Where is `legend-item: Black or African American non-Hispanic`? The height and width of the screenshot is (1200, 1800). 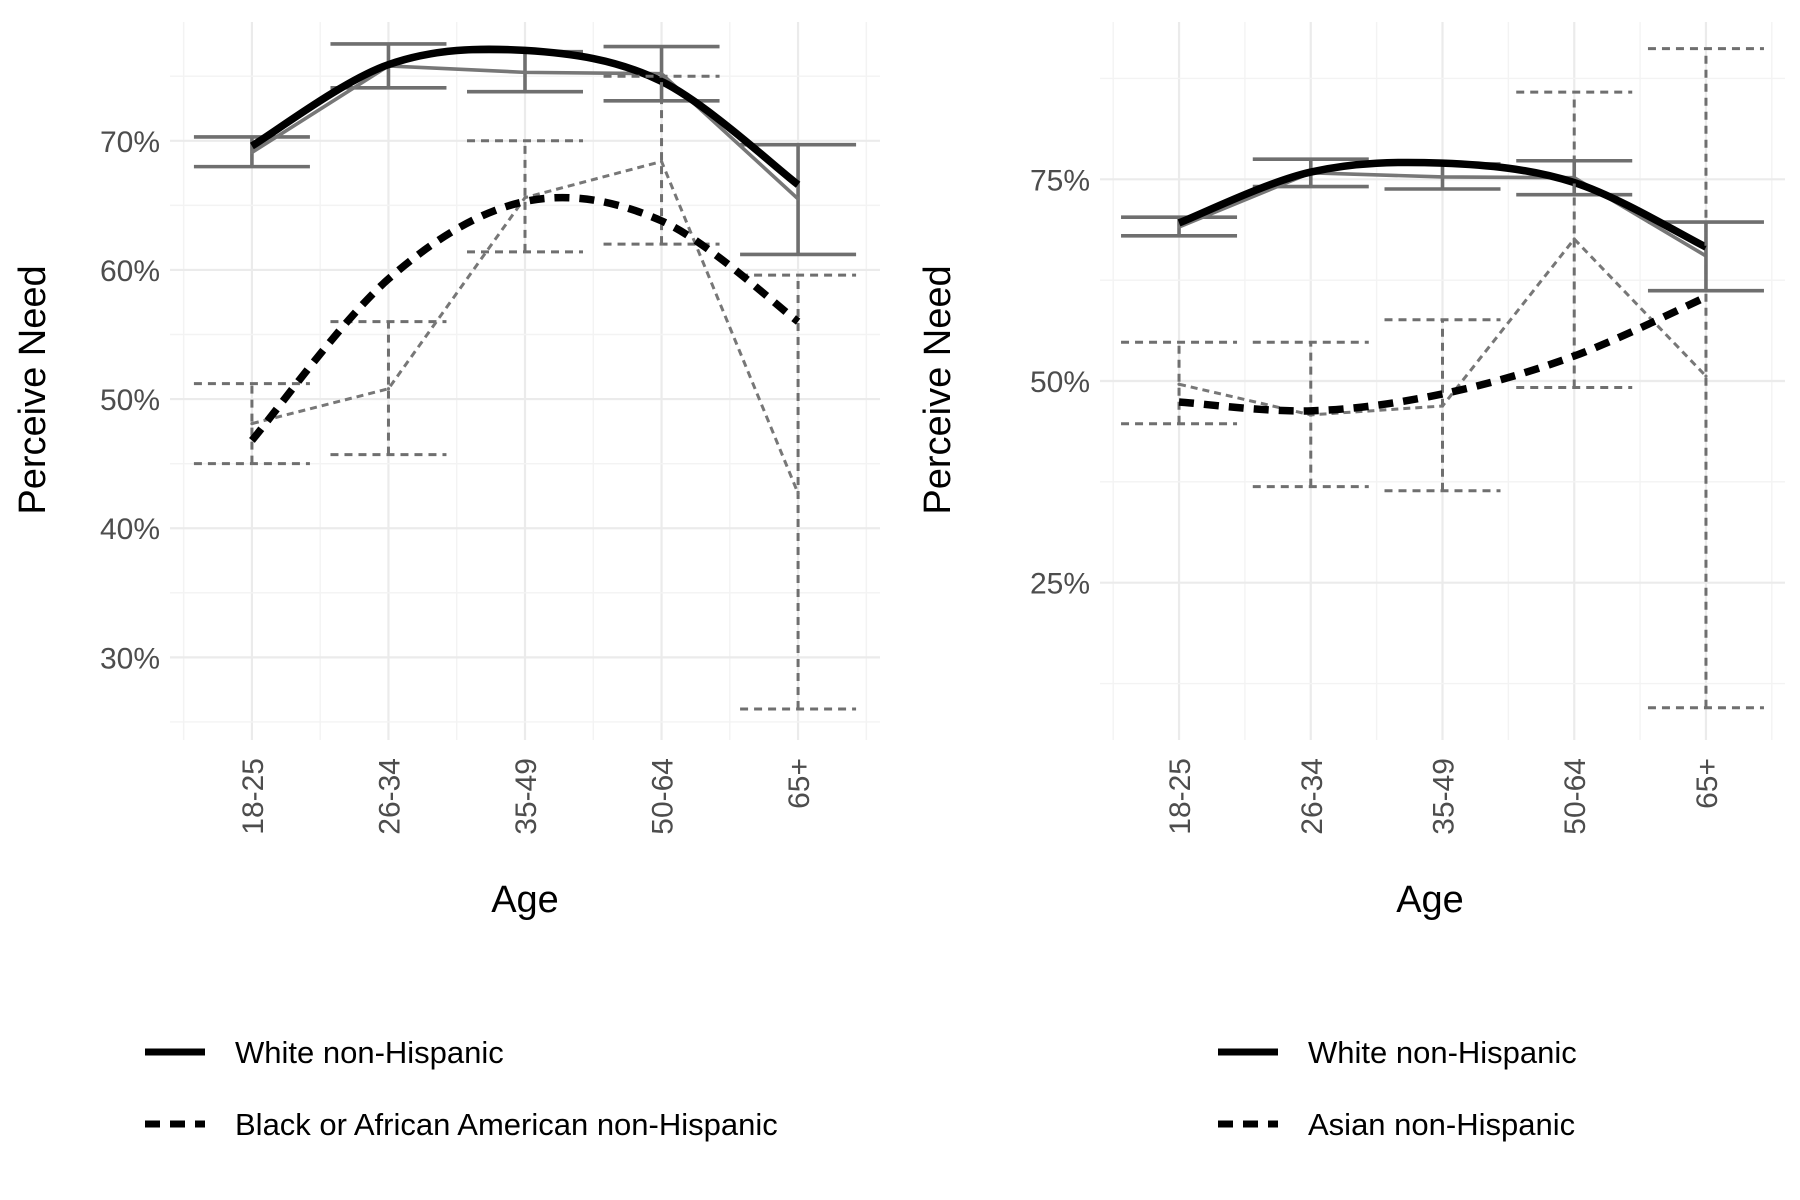 legend-item: Black or African American non-Hispanic is located at coordinates (461, 1124).